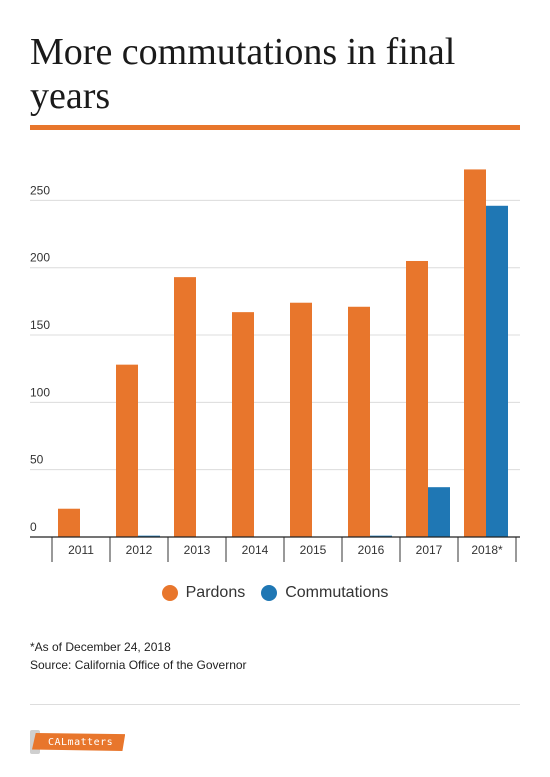 Image resolution: width=550 pixels, height=777 pixels. I want to click on pardons-swatch-icon, so click(169, 593).